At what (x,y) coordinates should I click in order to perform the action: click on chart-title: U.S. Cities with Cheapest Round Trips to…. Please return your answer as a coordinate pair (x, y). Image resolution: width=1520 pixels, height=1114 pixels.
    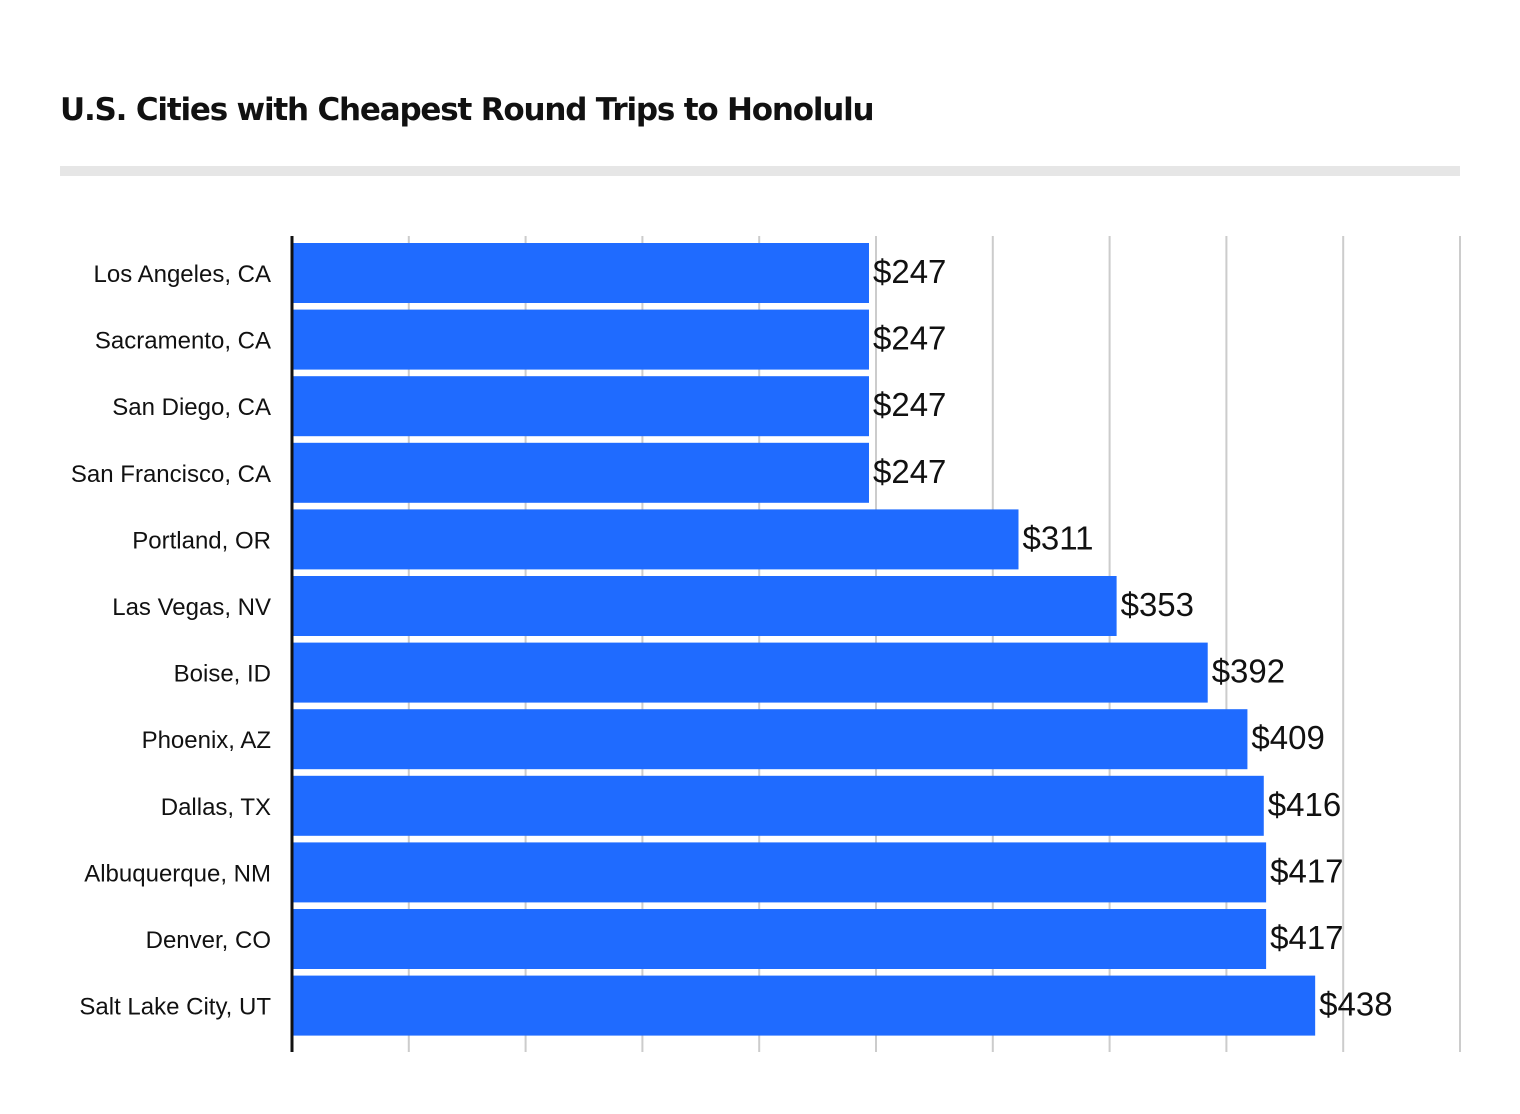
    Looking at the image, I should click on (467, 110).